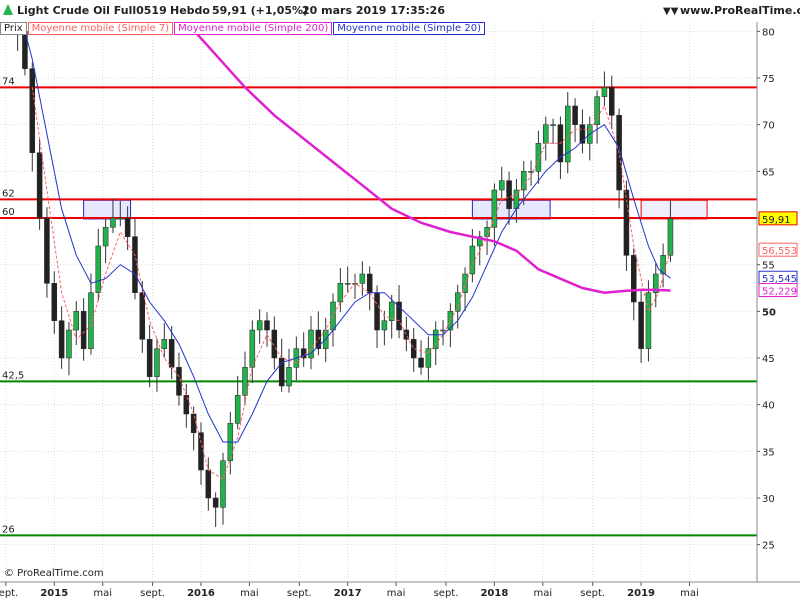 The height and width of the screenshot is (600, 800). Describe the element at coordinates (260, 10) in the screenshot. I see `last-price: 59,91 (+1,05%)` at that location.